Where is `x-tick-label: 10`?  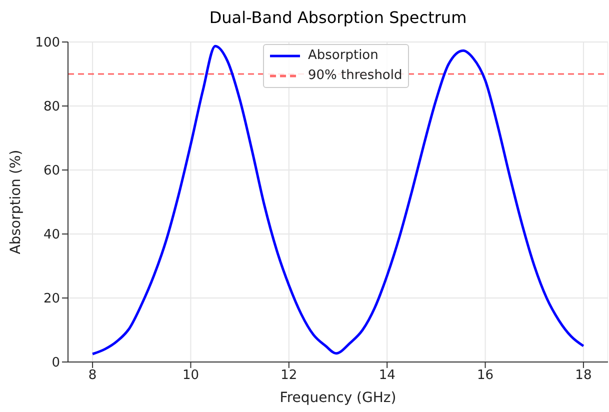 x-tick-label: 10 is located at coordinates (190, 376).